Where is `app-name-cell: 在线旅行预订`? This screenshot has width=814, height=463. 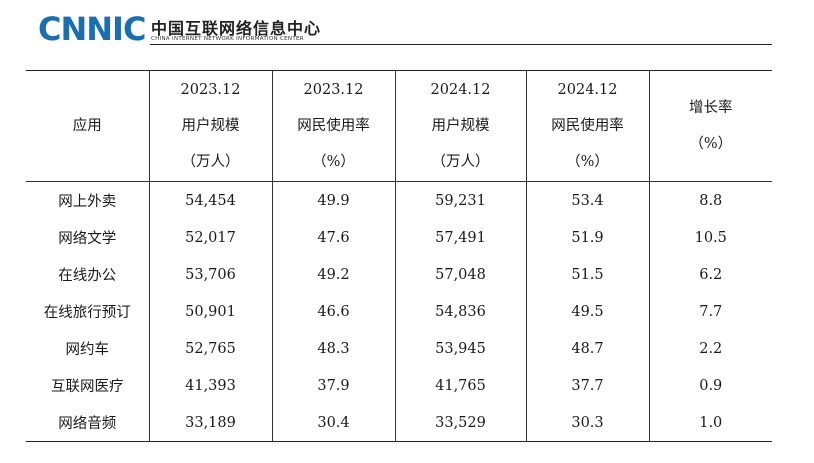
app-name-cell: 在线旅行预订 is located at coordinates (87, 313).